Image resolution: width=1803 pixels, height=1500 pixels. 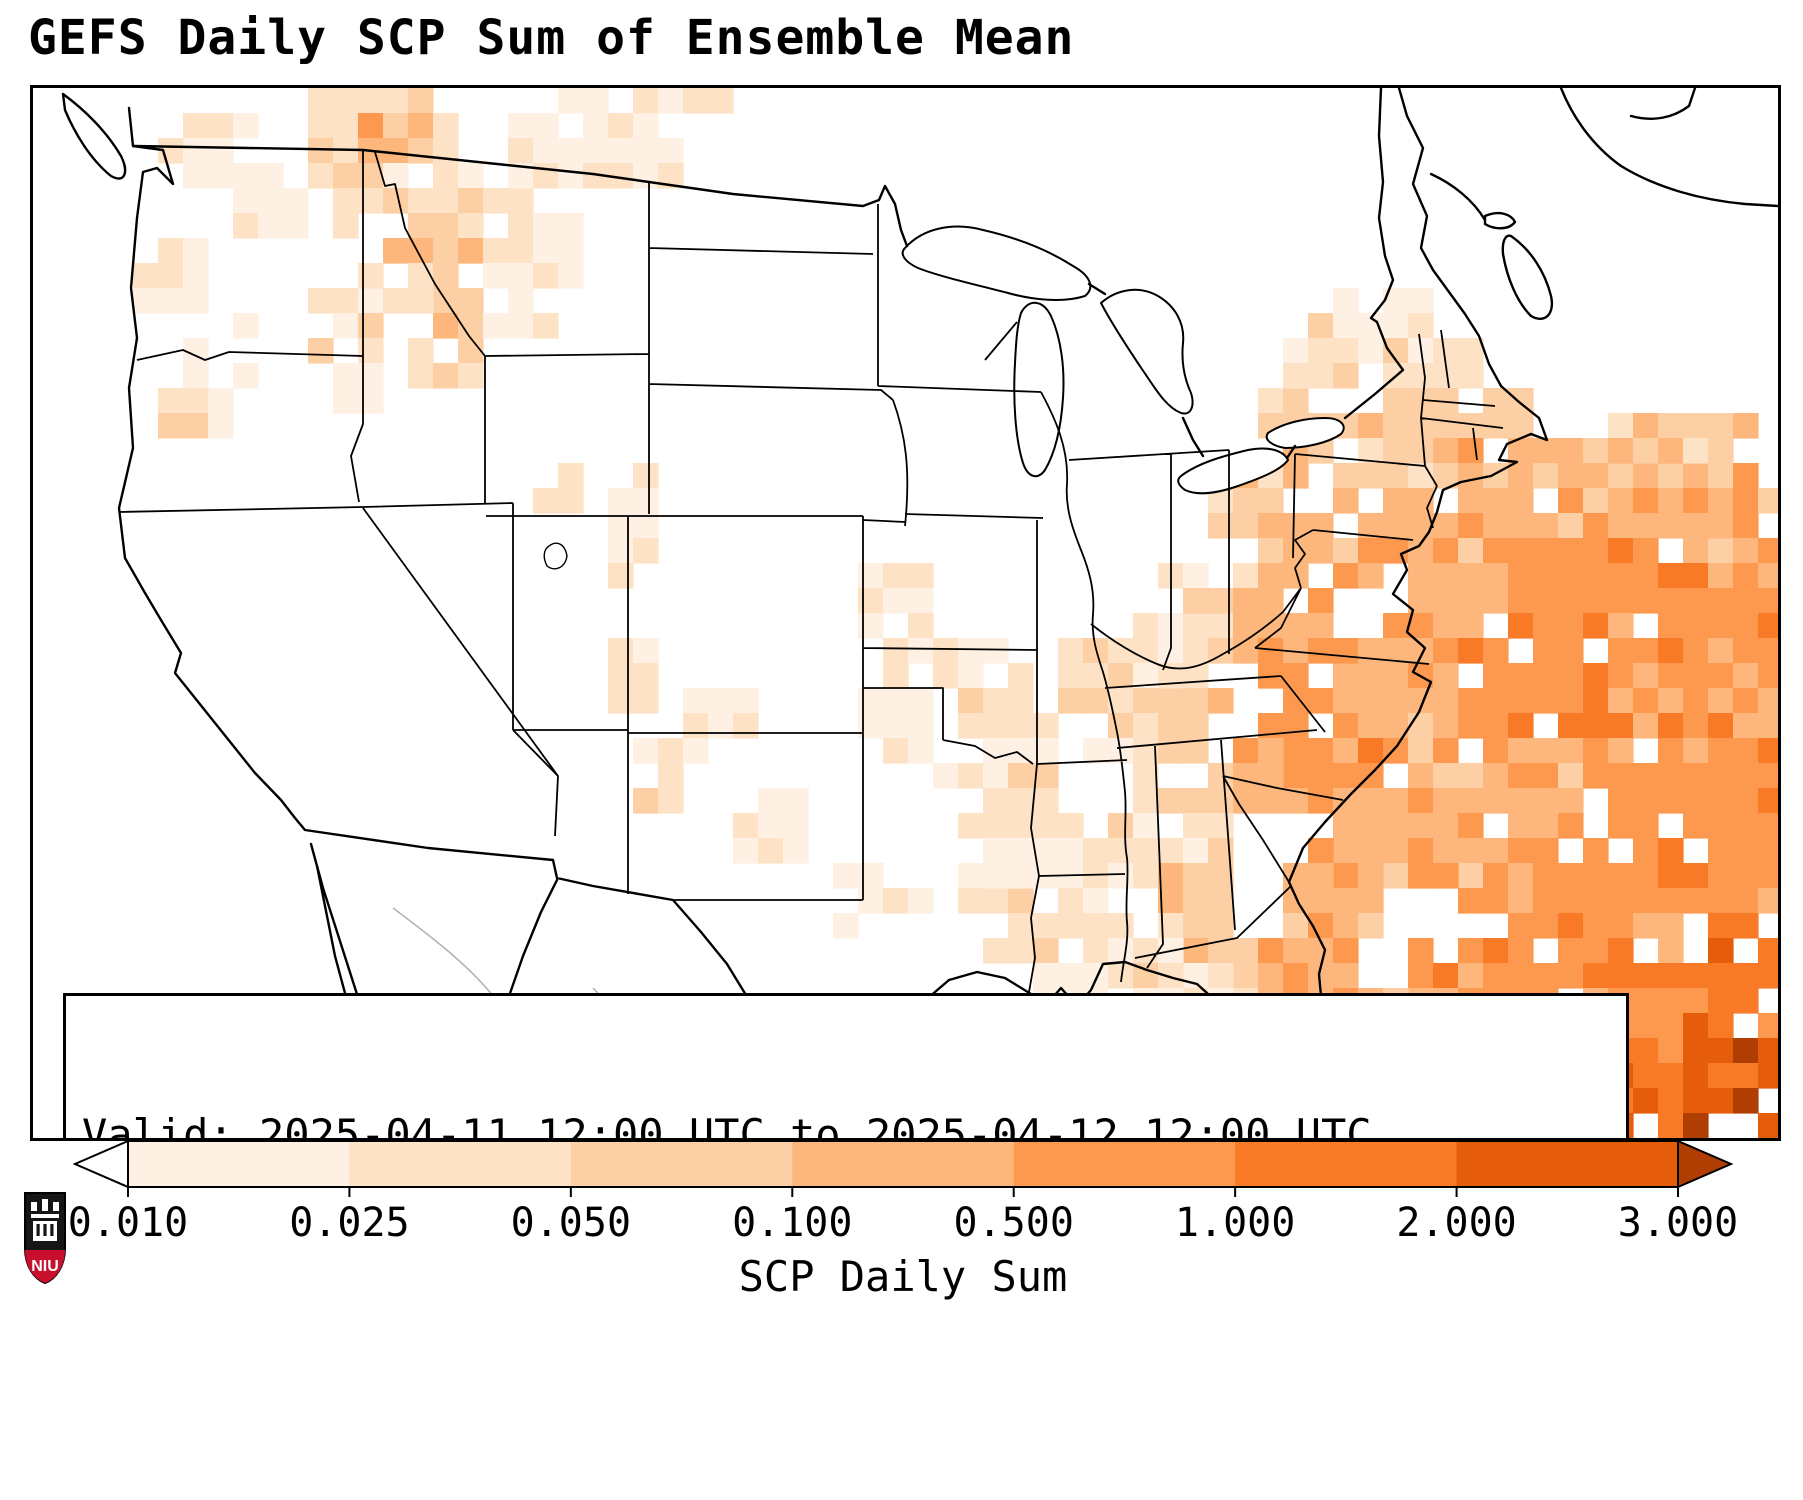 I want to click on colorbar-tick-label: 0.500, so click(x=1013, y=1223).